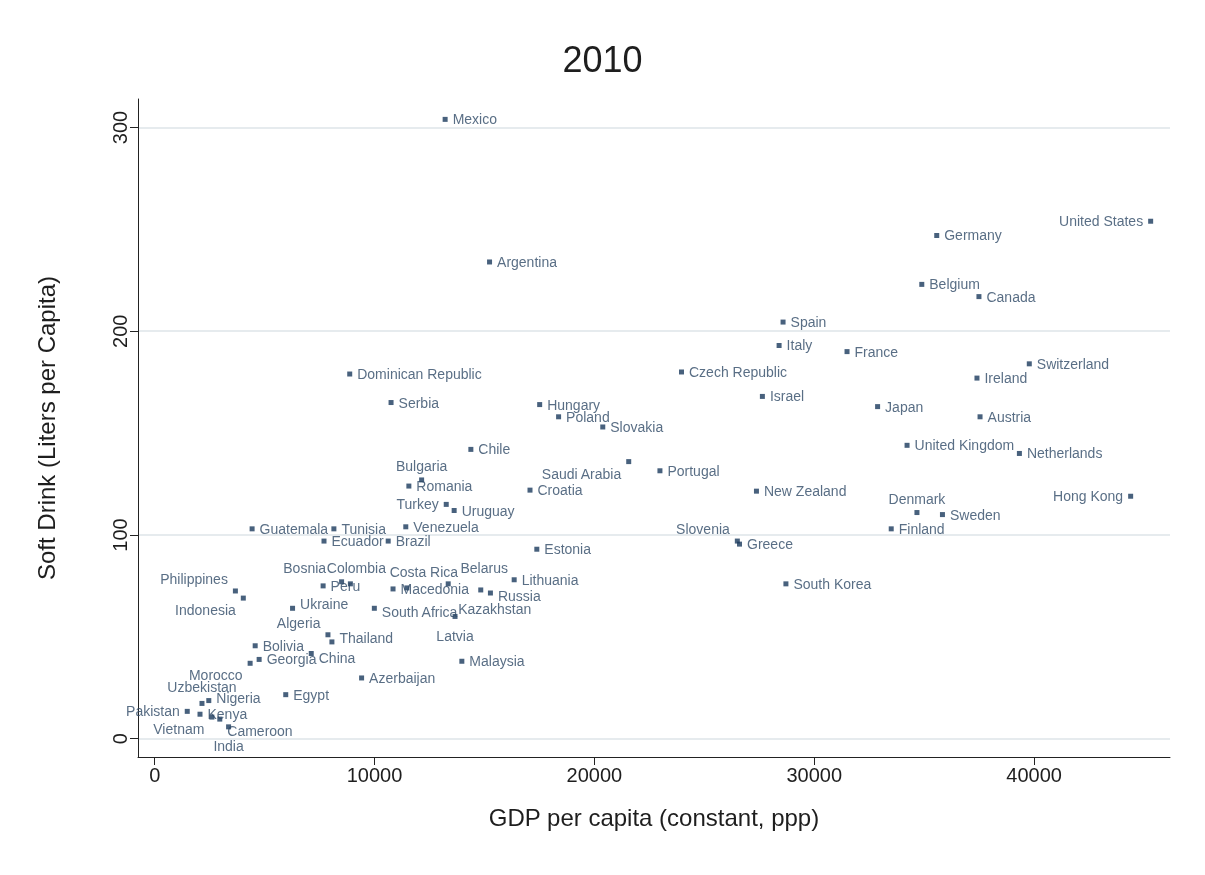 The height and width of the screenshot is (875, 1205). I want to click on data-label: Portugal, so click(693, 470).